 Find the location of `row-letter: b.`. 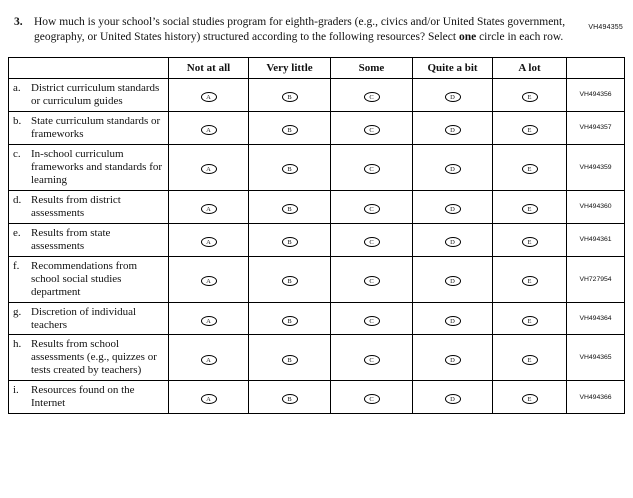

row-letter: b. is located at coordinates (17, 120).